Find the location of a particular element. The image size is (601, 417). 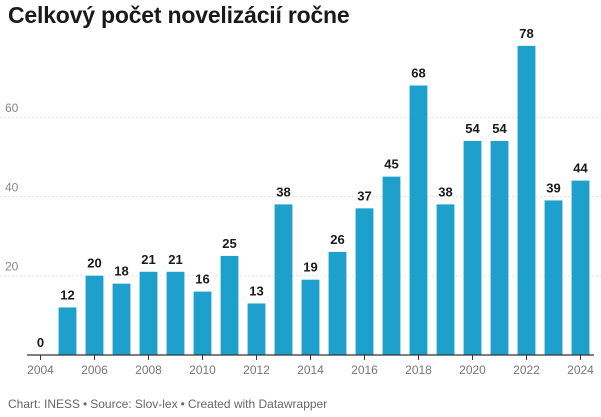

data-label: 18 is located at coordinates (121, 271).